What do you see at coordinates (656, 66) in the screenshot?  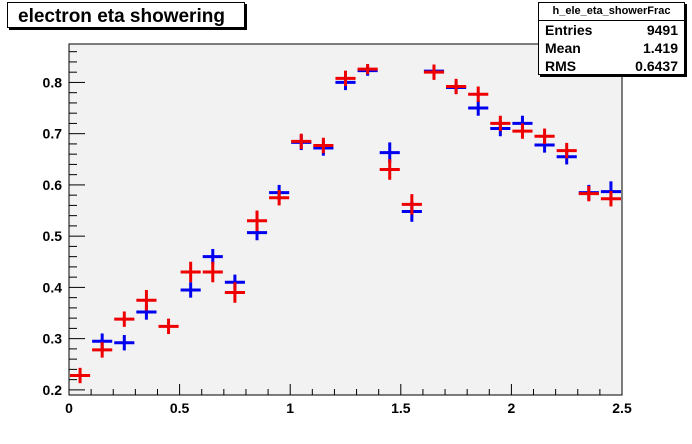 I see `stats-rms-value: 0.6437` at bounding box center [656, 66].